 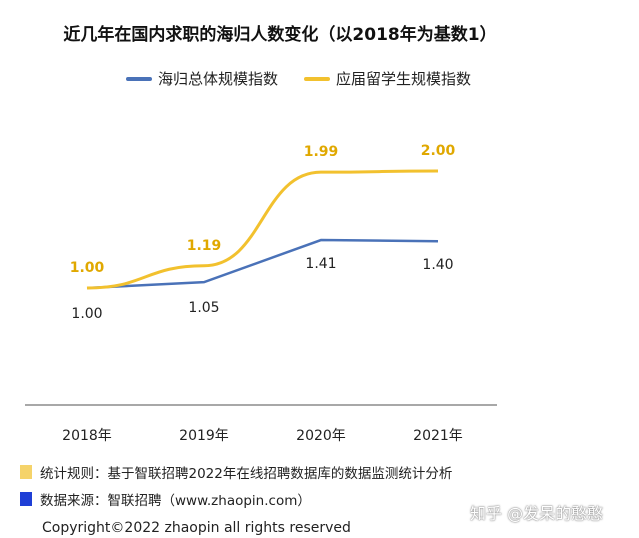 What do you see at coordinates (203, 308) in the screenshot?
I see `data-label-series1: 1.05` at bounding box center [203, 308].